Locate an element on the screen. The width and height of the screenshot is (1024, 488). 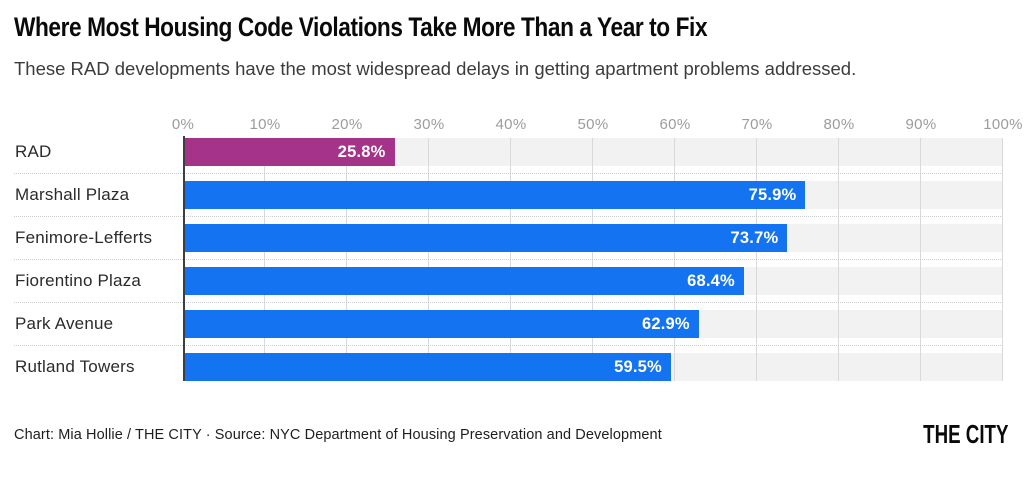
row-label: Fiorentino Plaza is located at coordinates (78, 280).